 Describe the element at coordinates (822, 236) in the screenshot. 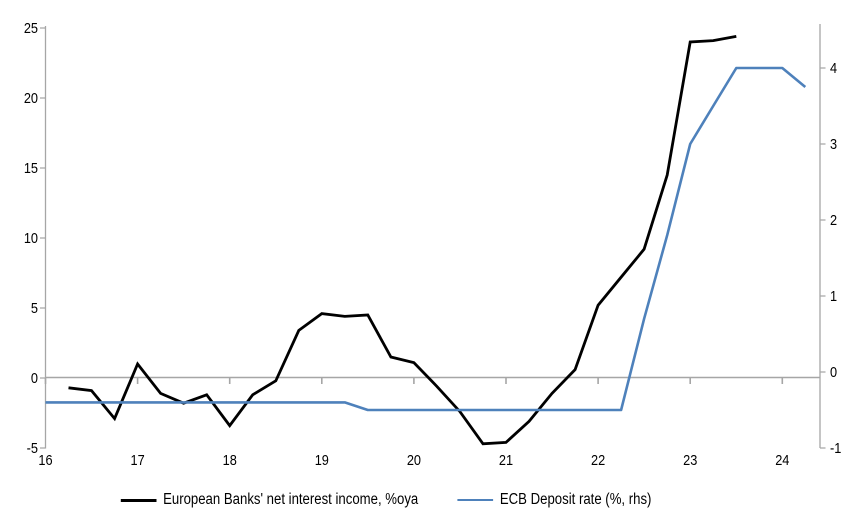

I see `right-y-axis-line` at that location.